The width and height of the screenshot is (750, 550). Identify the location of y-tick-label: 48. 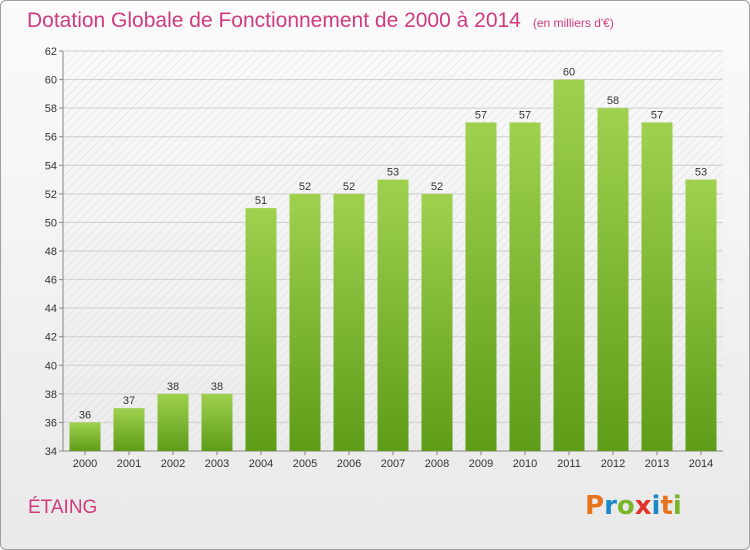
(51, 252).